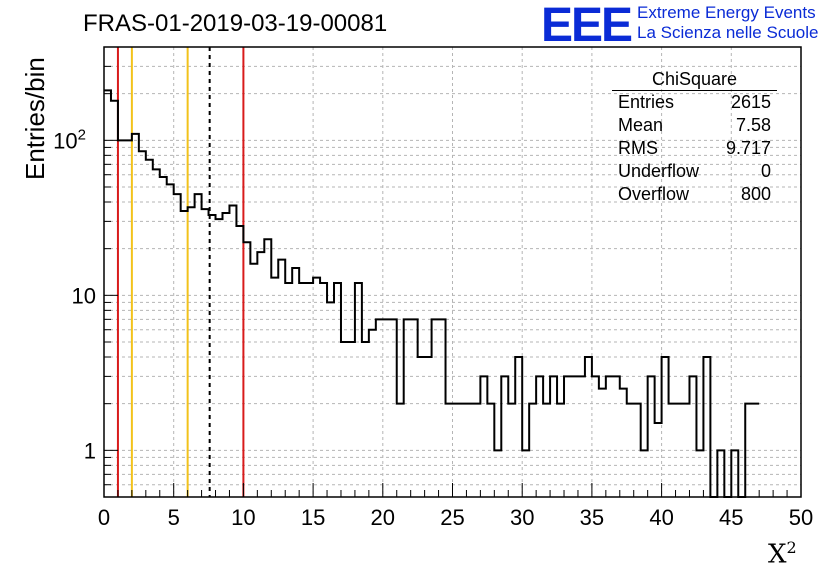  I want to click on stats-value: 7.58, so click(753, 125).